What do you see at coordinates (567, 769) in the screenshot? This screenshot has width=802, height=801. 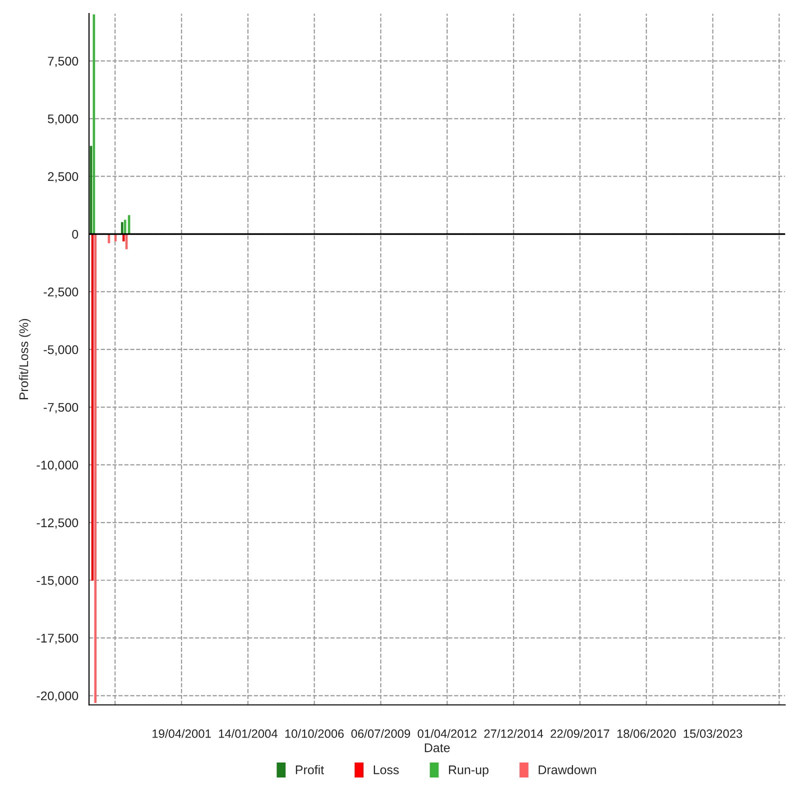 I see `legend-label: Drawdown` at bounding box center [567, 769].